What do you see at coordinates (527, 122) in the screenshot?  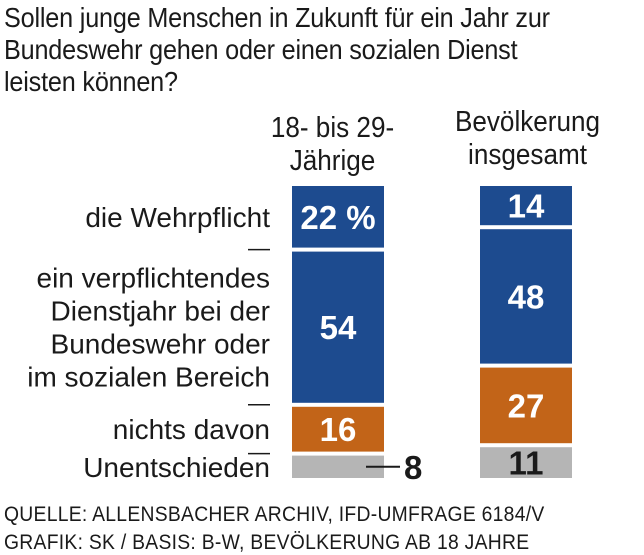 I see `column-header-total-line1: Bevölkerung` at bounding box center [527, 122].